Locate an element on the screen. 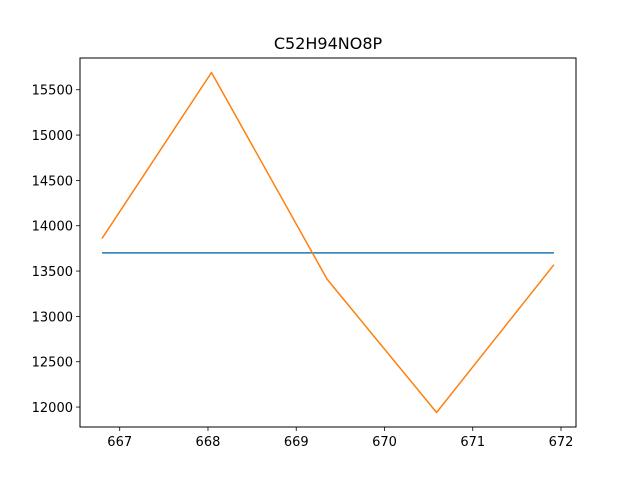 This screenshot has height=480, width=640. x-tick-label: 669 is located at coordinates (296, 442).